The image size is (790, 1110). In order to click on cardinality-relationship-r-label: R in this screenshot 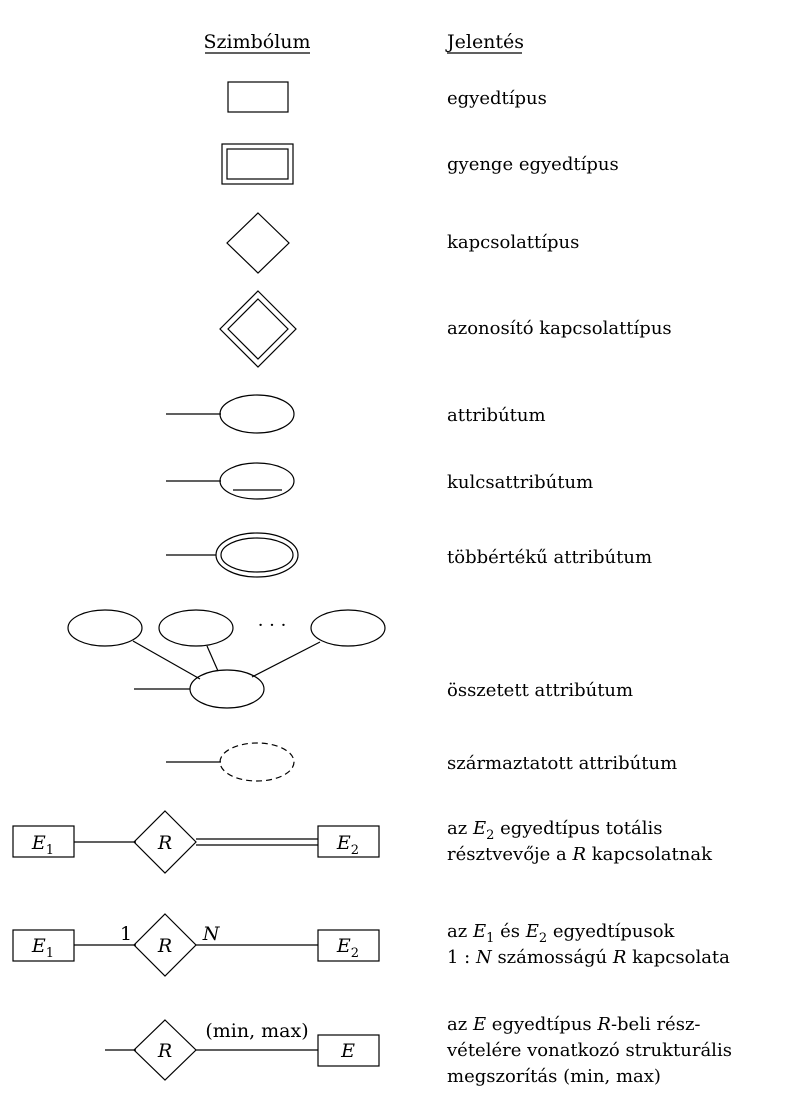, I will do `click(164, 946)`.